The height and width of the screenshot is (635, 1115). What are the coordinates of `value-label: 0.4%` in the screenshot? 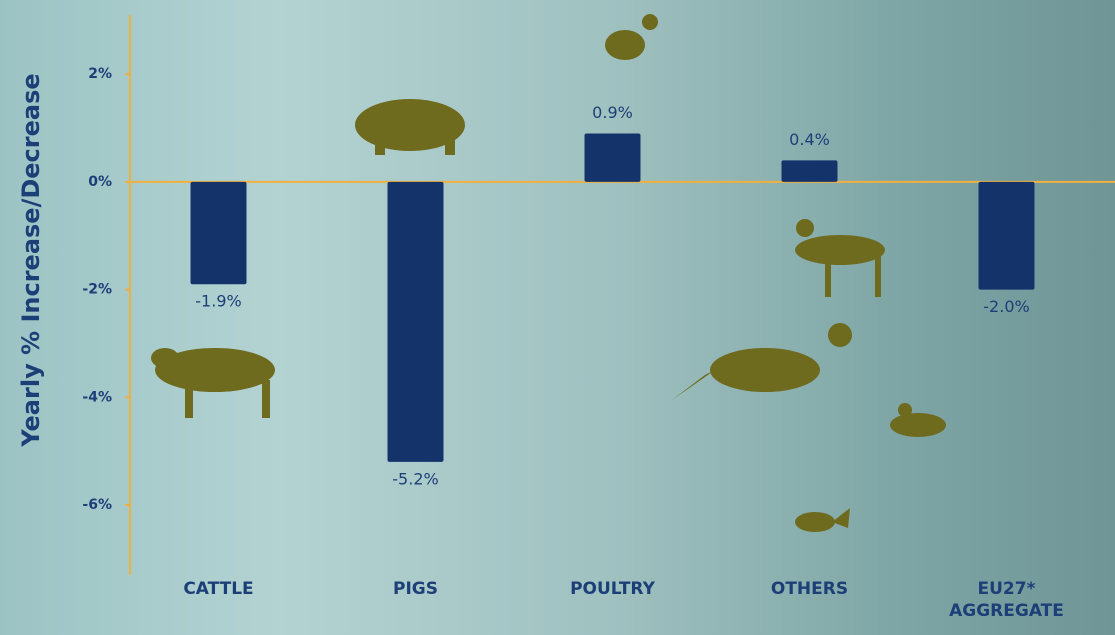 It's located at (809, 139).